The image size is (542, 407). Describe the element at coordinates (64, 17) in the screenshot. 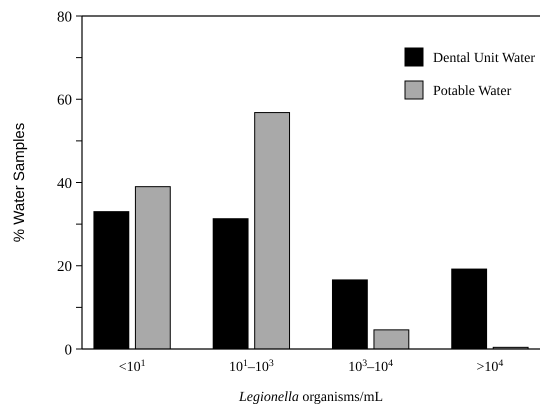

I see `y-tick-label: 80` at that location.